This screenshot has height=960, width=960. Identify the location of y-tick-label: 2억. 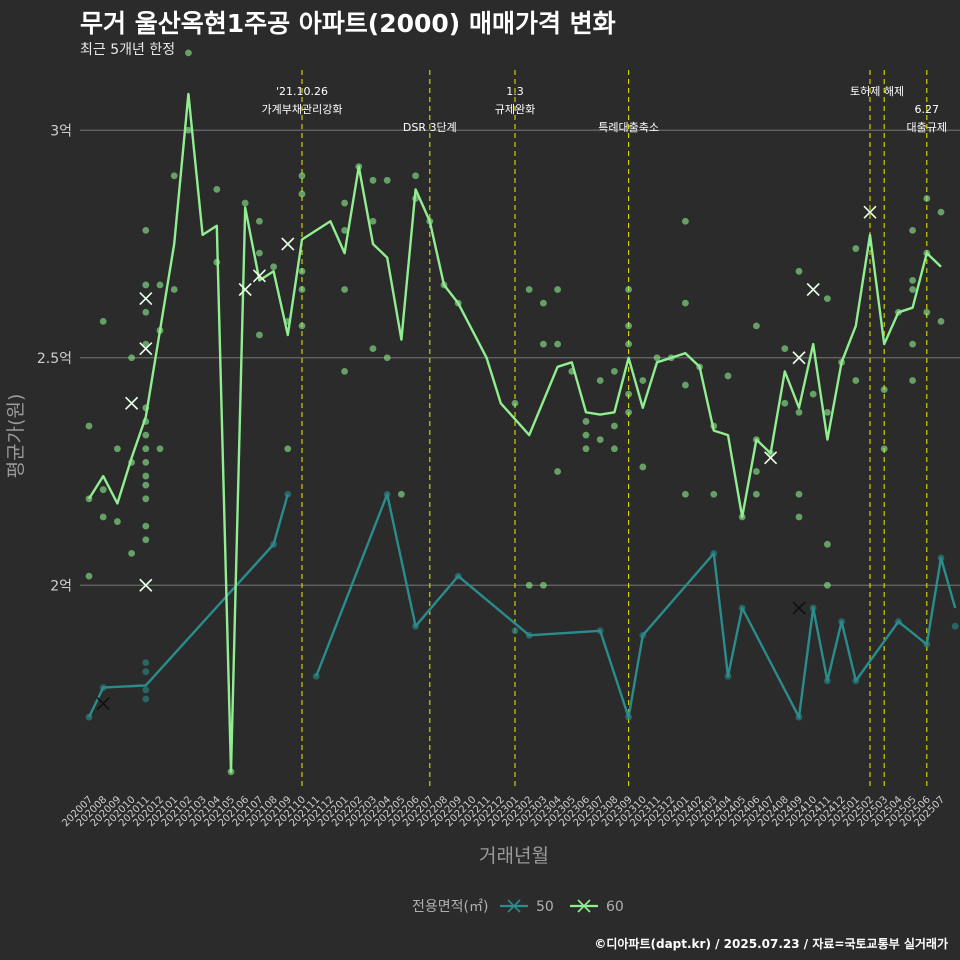
(61, 586).